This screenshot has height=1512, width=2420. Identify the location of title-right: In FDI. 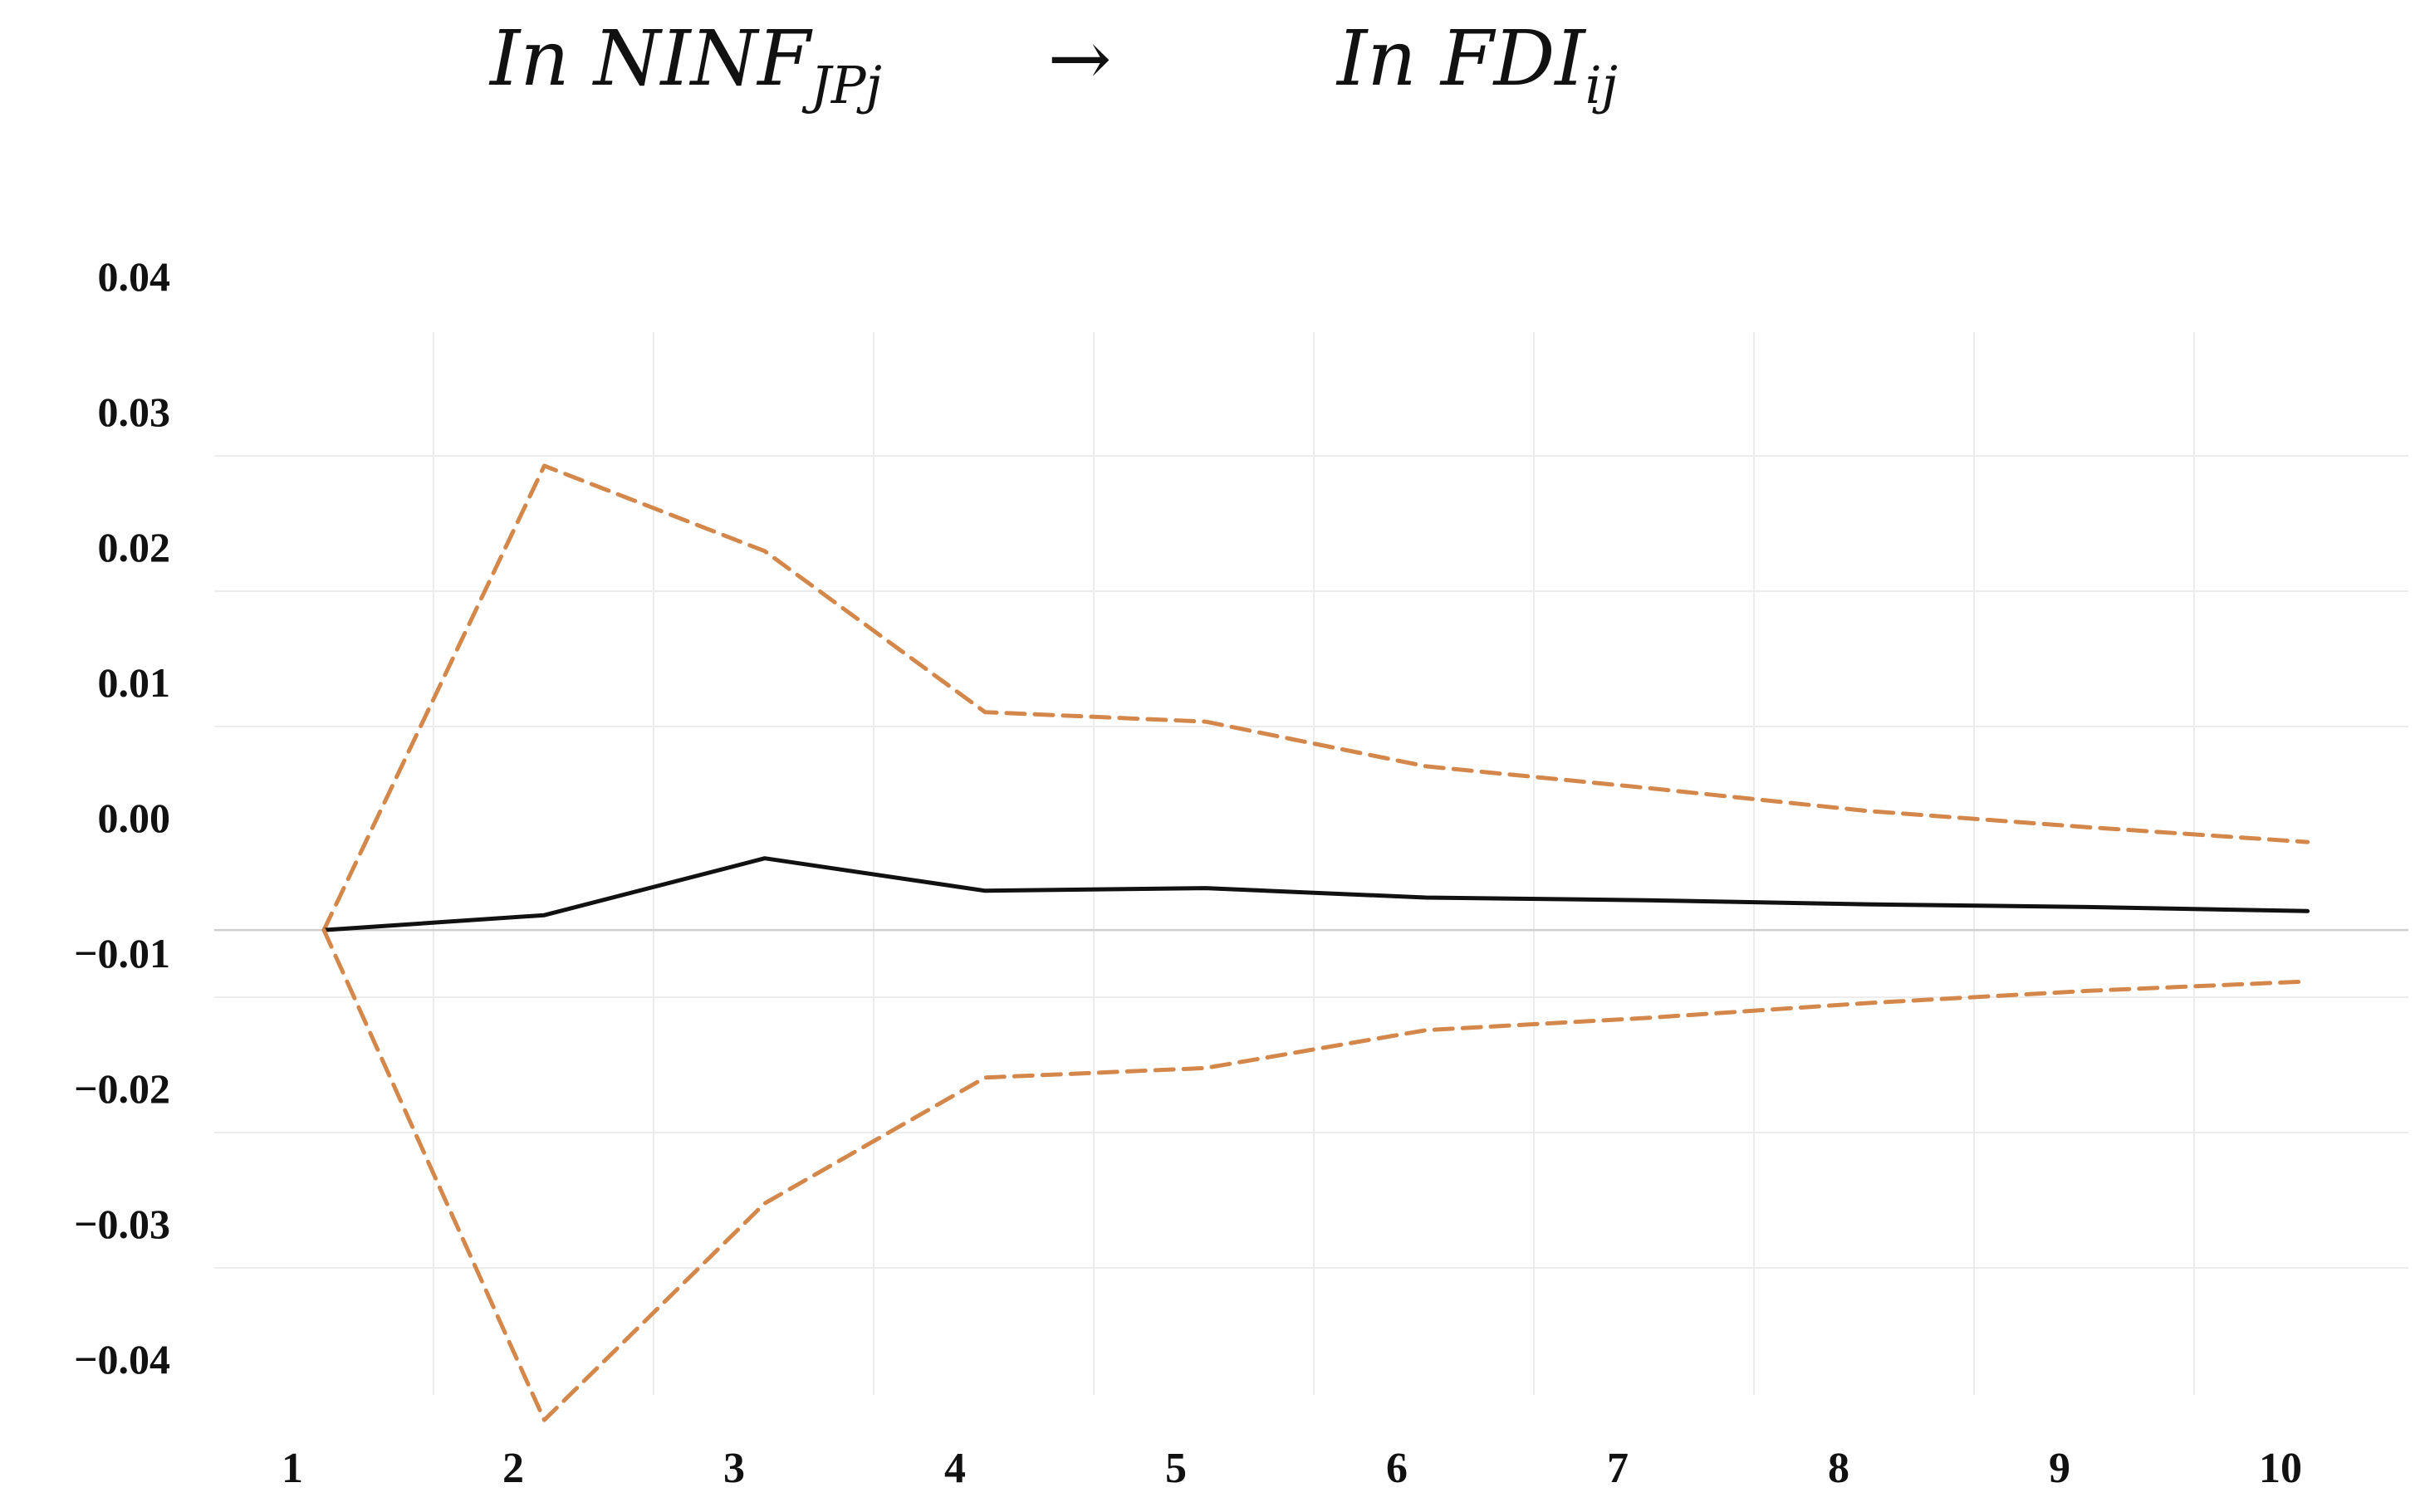
(1461, 58).